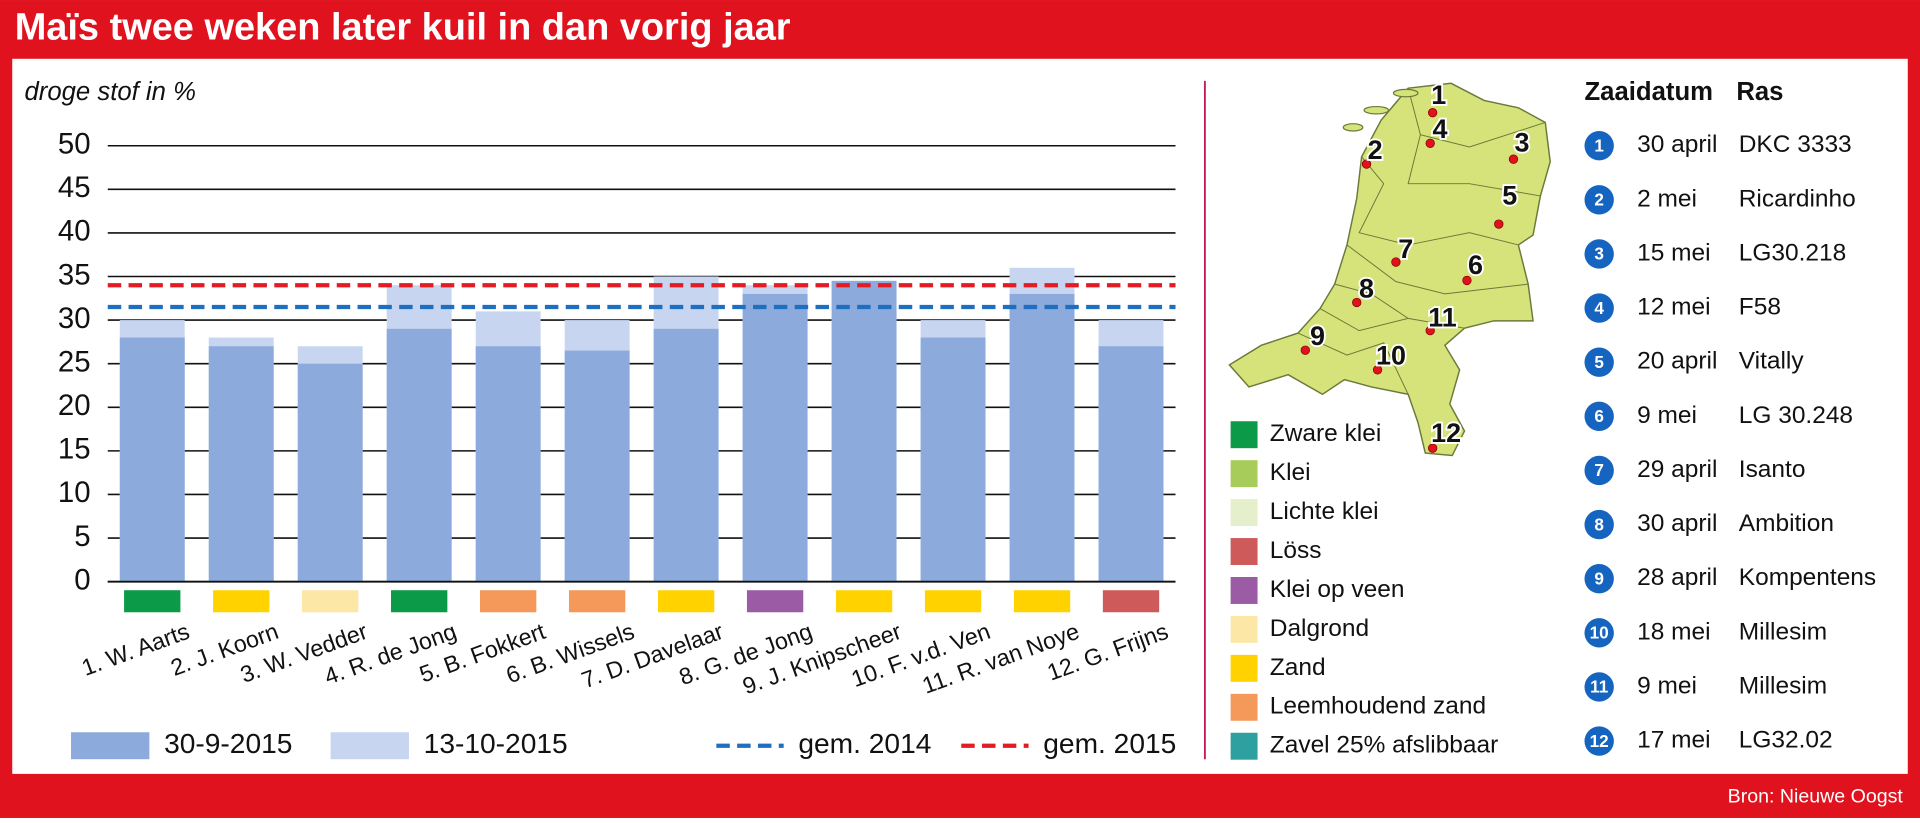 Image resolution: width=1920 pixels, height=823 pixels. What do you see at coordinates (1599, 362) in the screenshot?
I see `row-number: 5` at bounding box center [1599, 362].